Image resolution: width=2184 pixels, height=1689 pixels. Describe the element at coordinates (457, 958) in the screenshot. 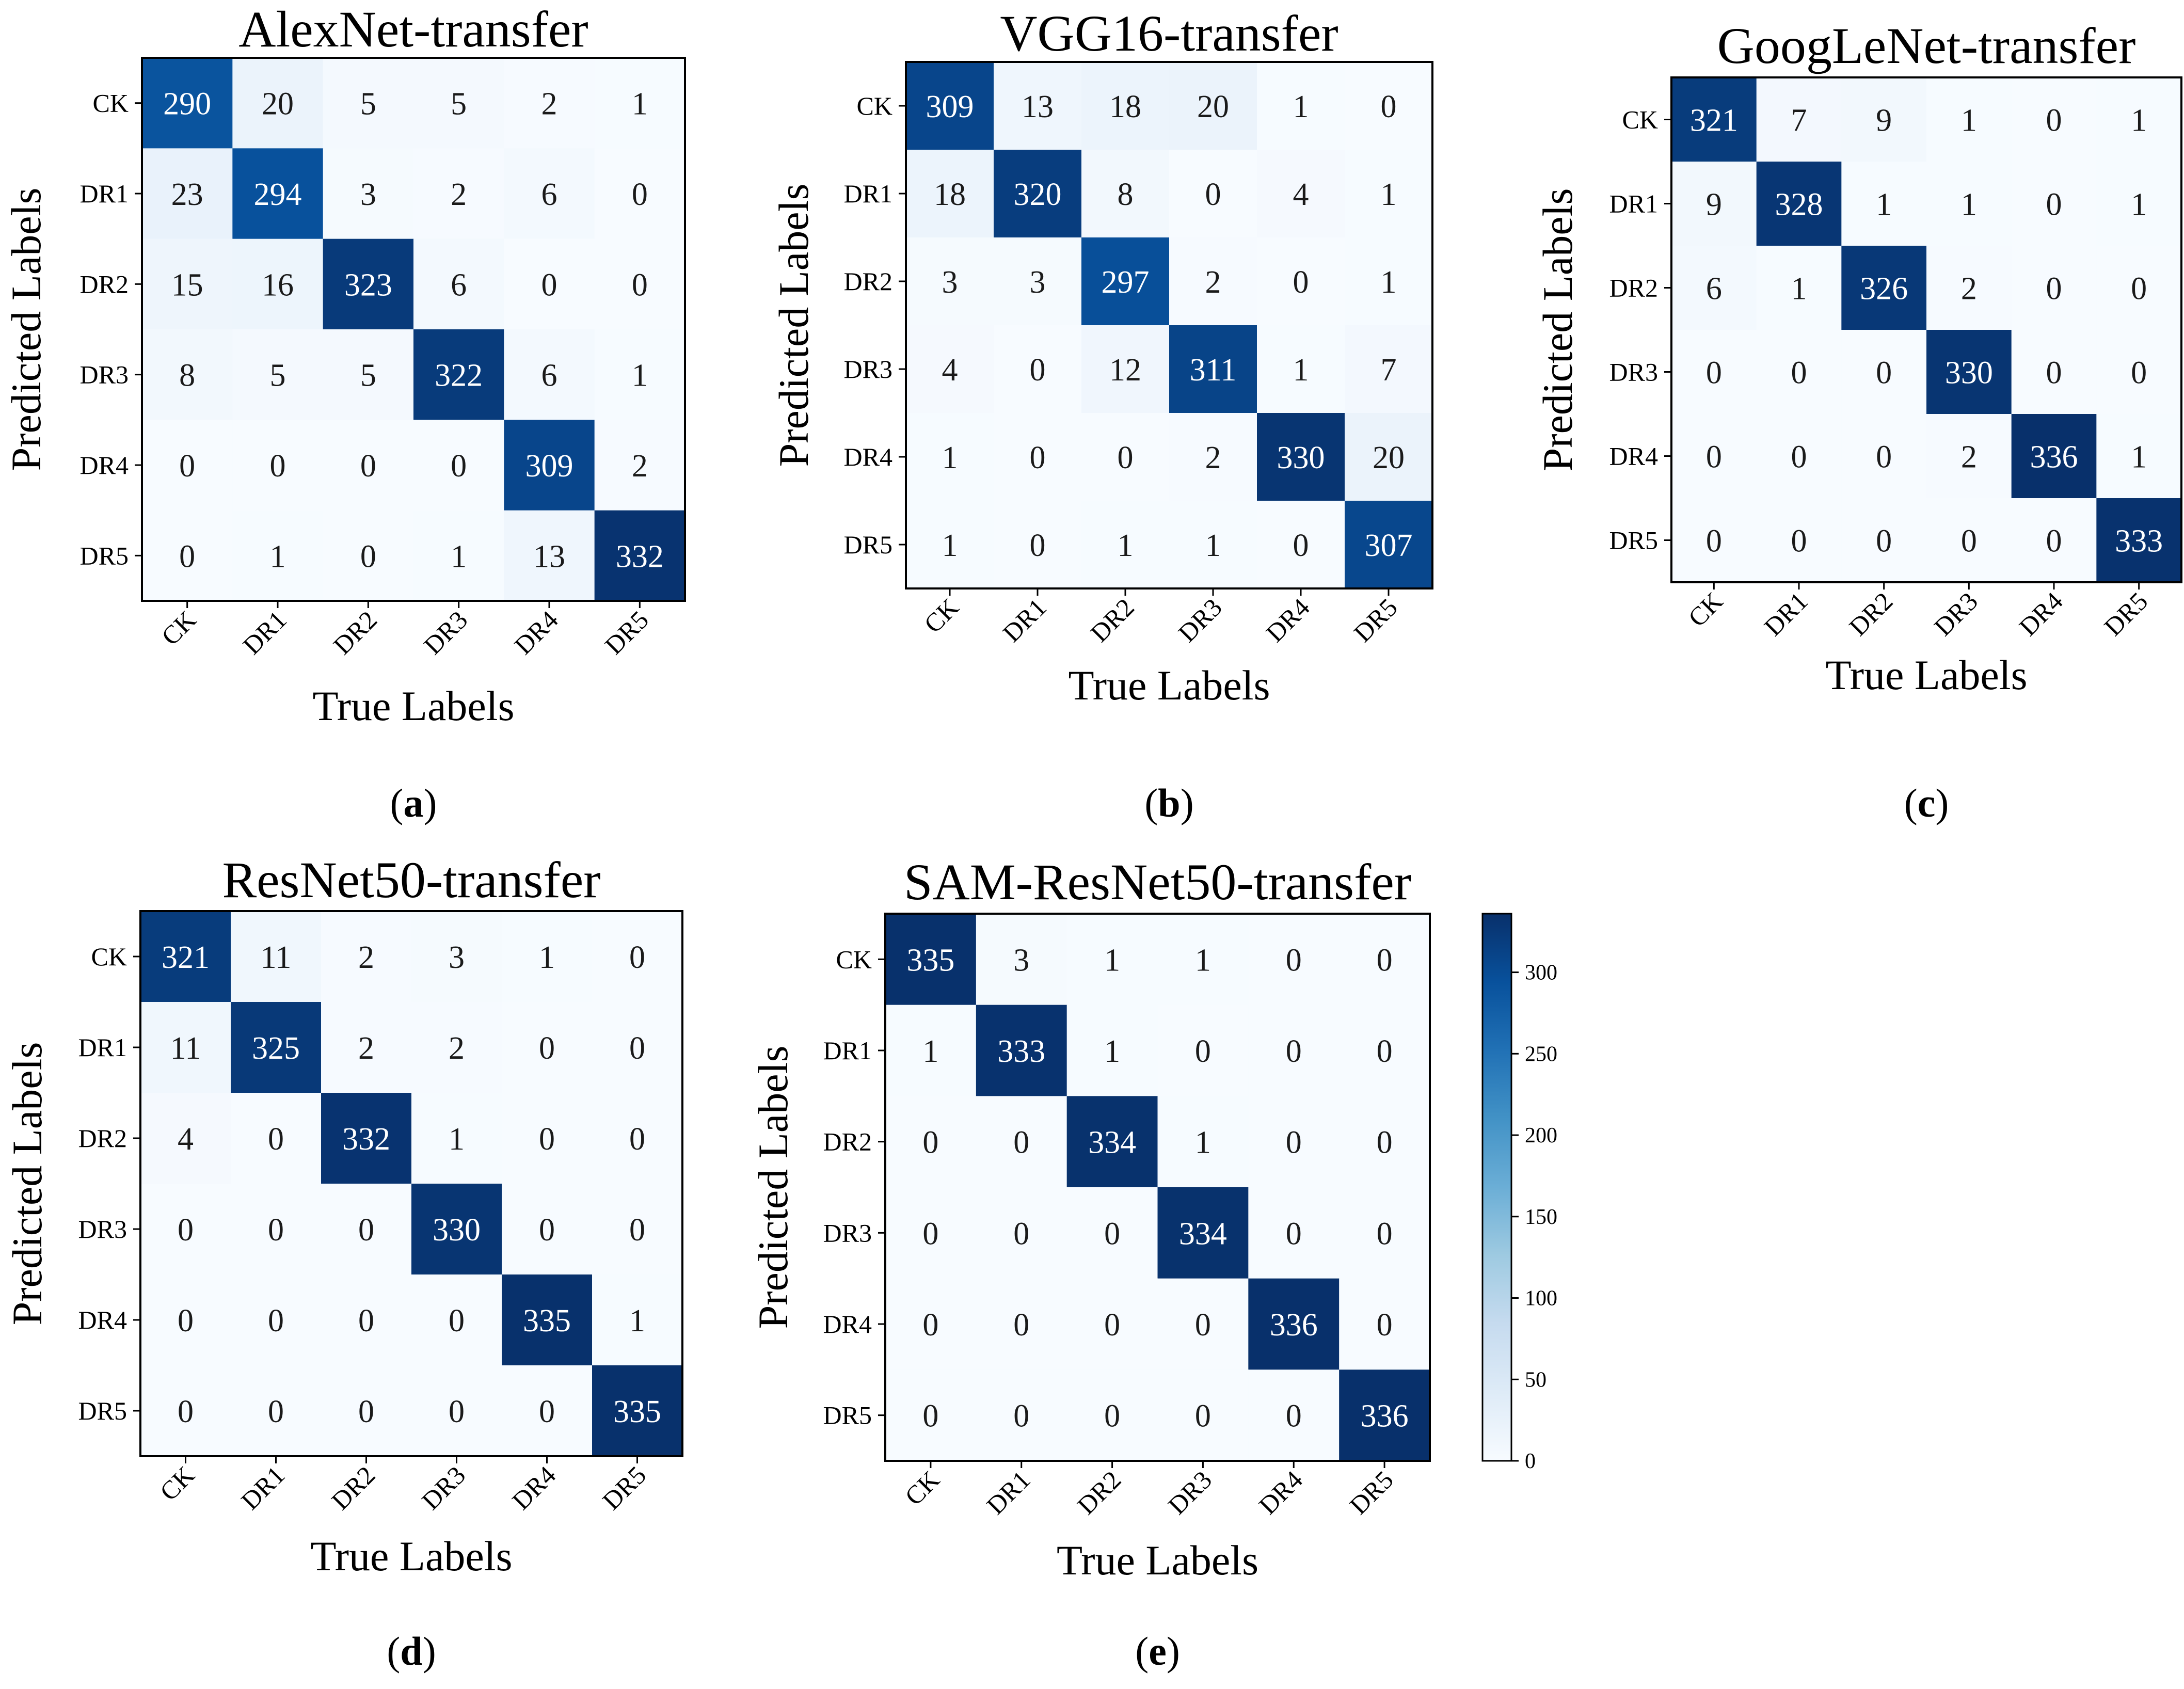

I see `cell-value-label: 3` at that location.